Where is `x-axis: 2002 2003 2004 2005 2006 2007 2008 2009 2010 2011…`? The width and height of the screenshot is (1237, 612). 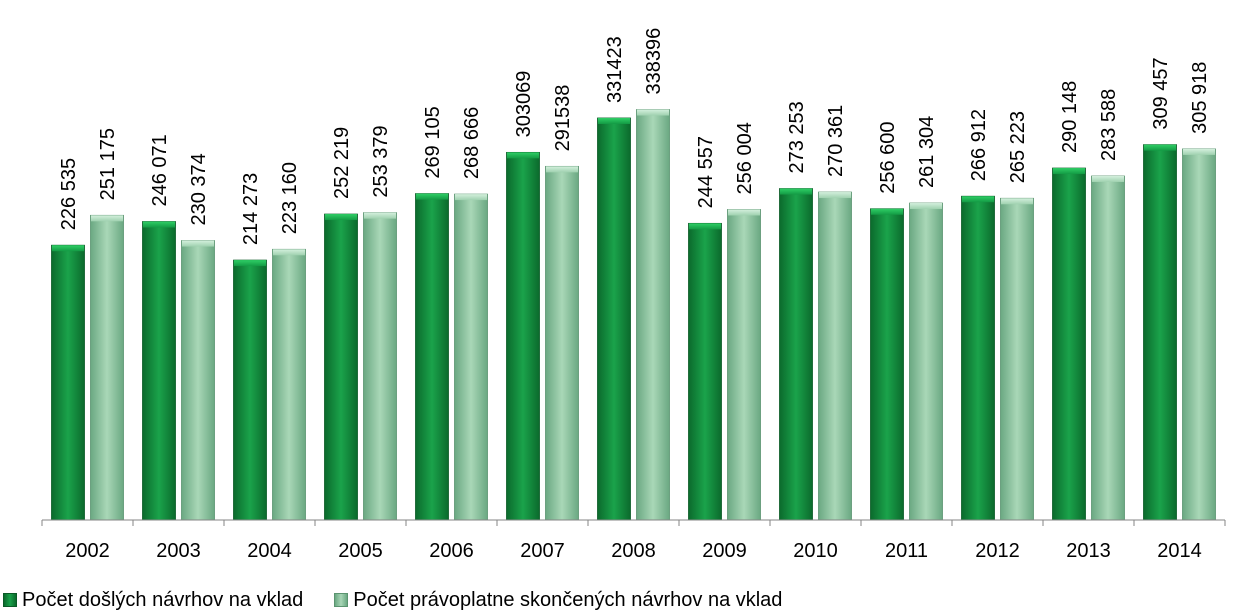 x-axis: 2002 2003 2004 2005 2006 2007 2008 2009 2010 2011… is located at coordinates (633, 541).